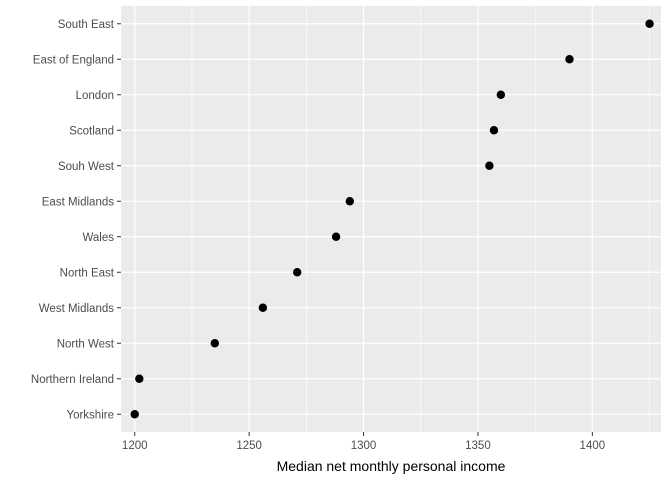 This screenshot has width=672, height=480. What do you see at coordinates (87, 273) in the screenshot?
I see `y-tick-label: North East` at bounding box center [87, 273].